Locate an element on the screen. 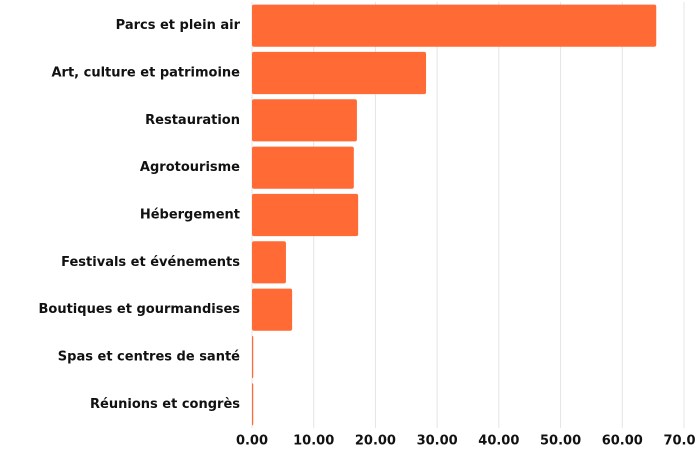 The height and width of the screenshot is (453, 695). y-tick-label: Réunions et congrès is located at coordinates (165, 404).